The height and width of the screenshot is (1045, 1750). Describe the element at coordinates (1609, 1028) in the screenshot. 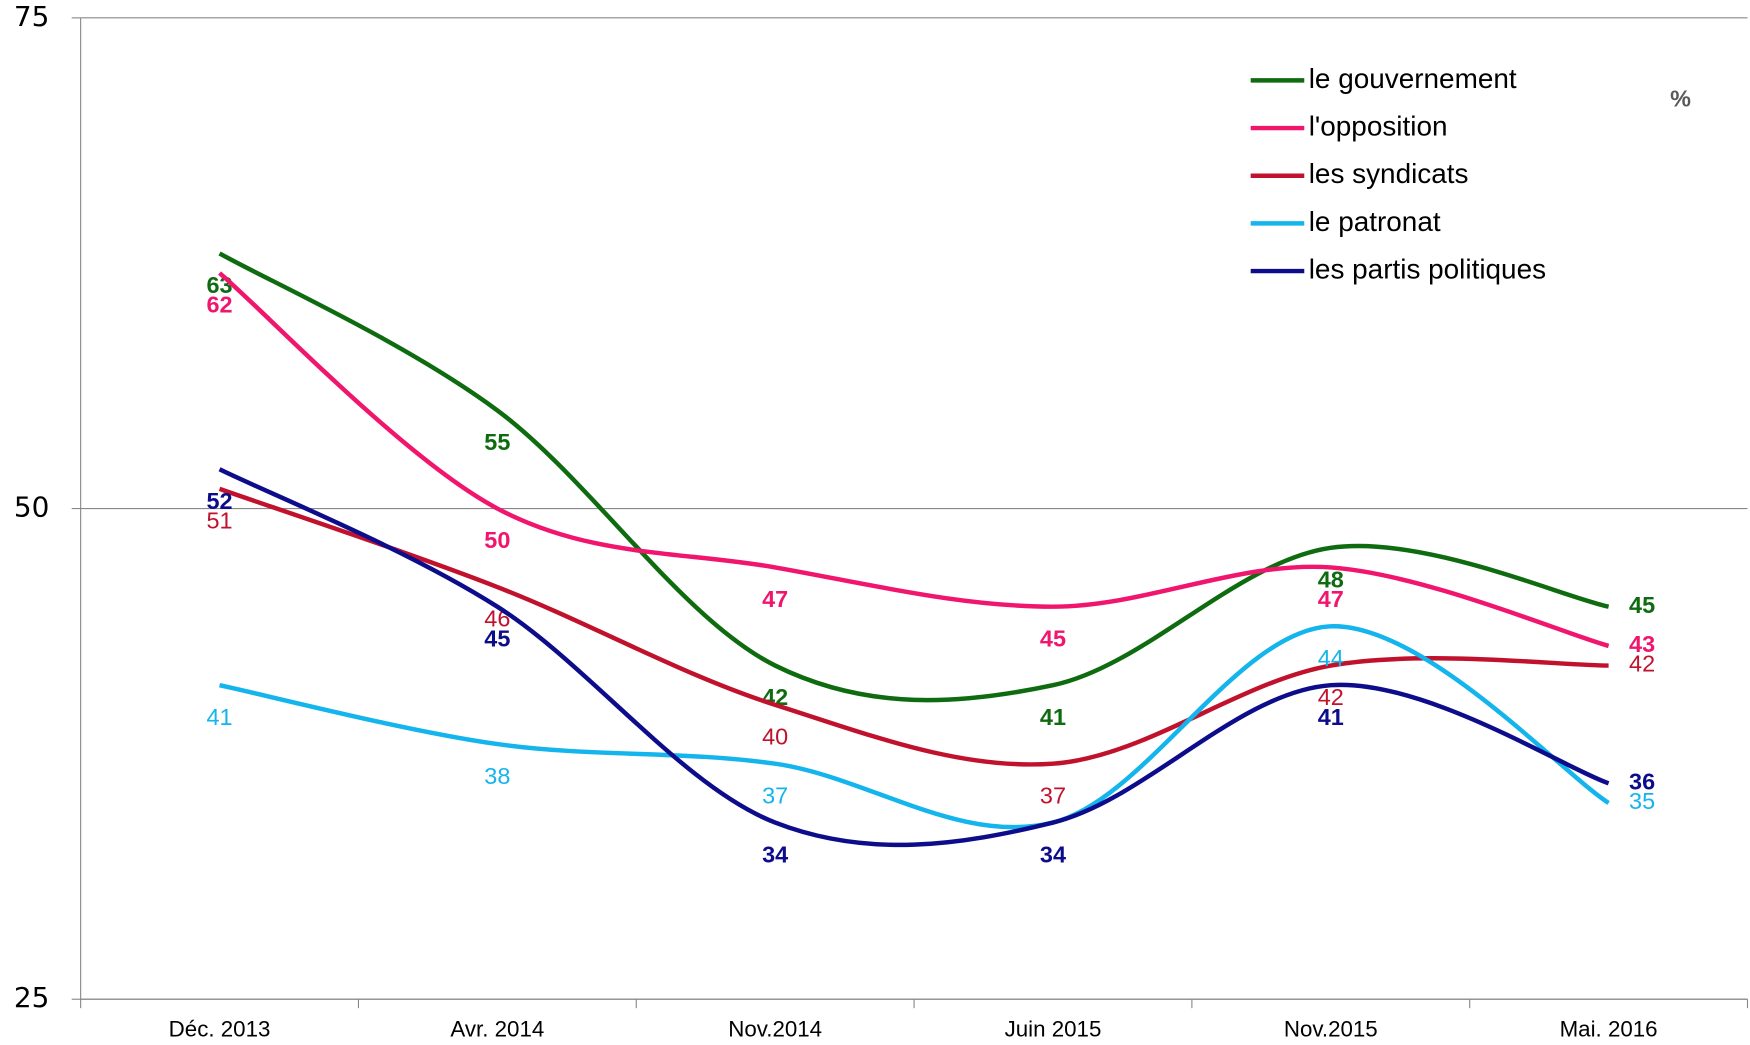

I see `x-tick-label: Mai. 2016` at that location.